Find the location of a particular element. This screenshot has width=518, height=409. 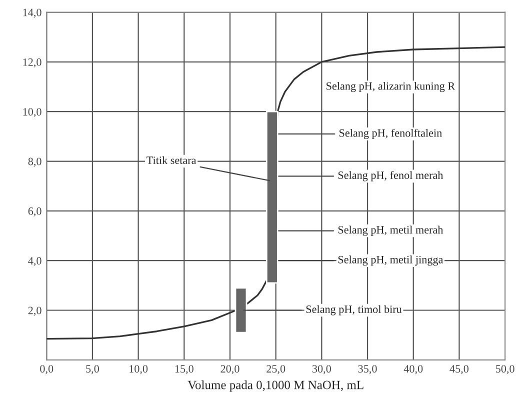

annotation: Selang pH, fenol merah is located at coordinates (391, 176).